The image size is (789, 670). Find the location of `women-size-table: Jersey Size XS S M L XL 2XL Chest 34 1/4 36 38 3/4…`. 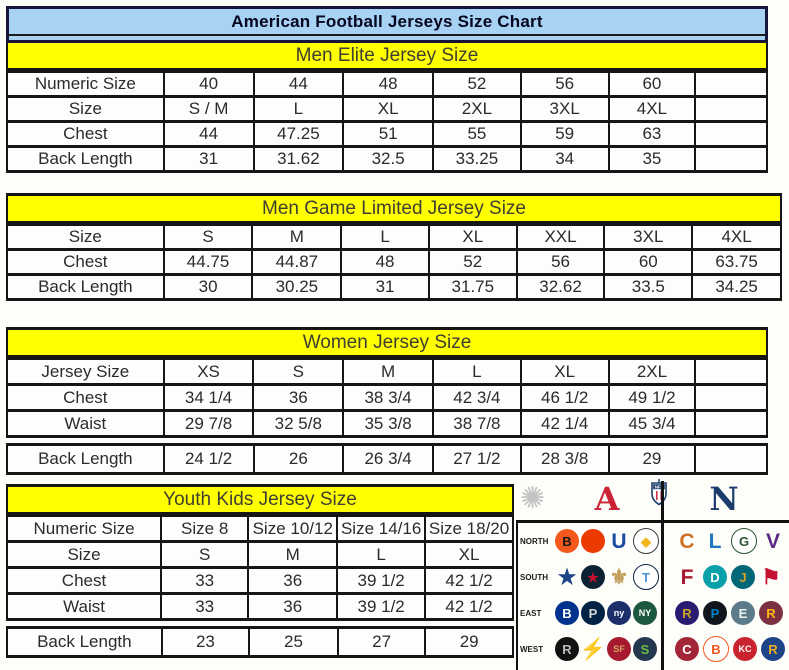

women-size-table: Jersey Size XS S M L XL 2XL Chest 34 1/4 36 38 3/4… is located at coordinates (387, 397).